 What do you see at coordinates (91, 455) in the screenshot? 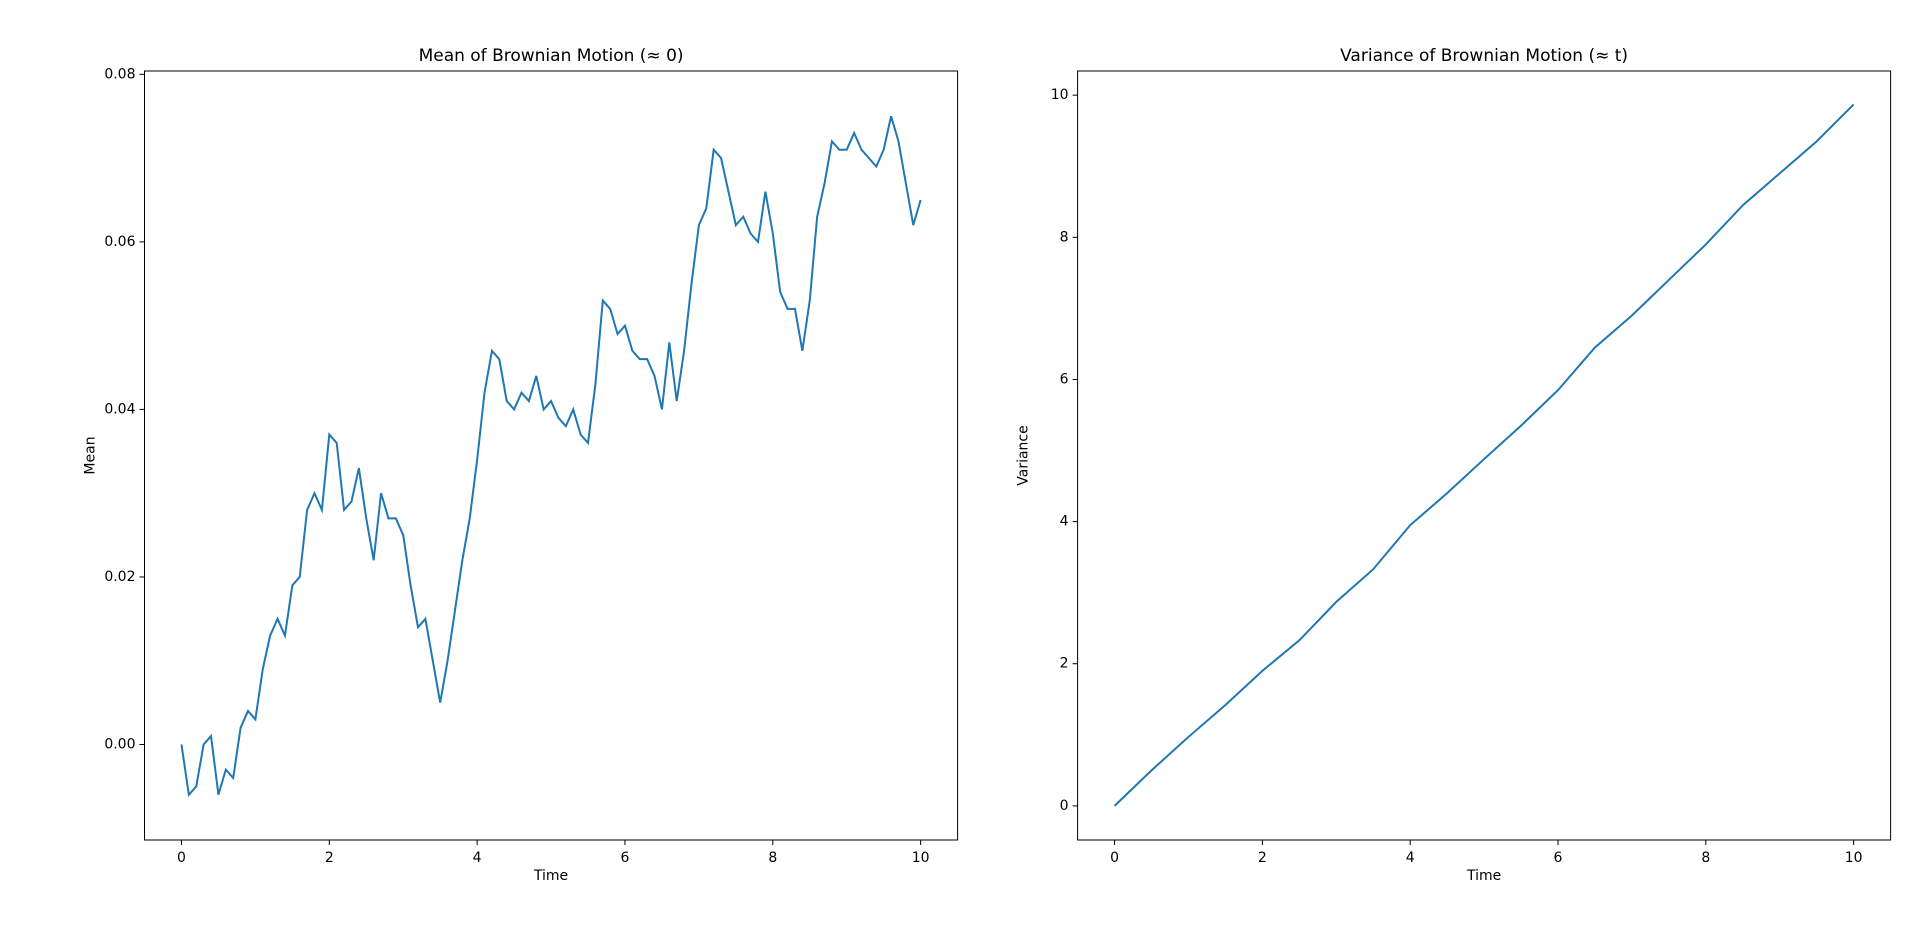
I see `y-axis-label: Mean` at bounding box center [91, 455].